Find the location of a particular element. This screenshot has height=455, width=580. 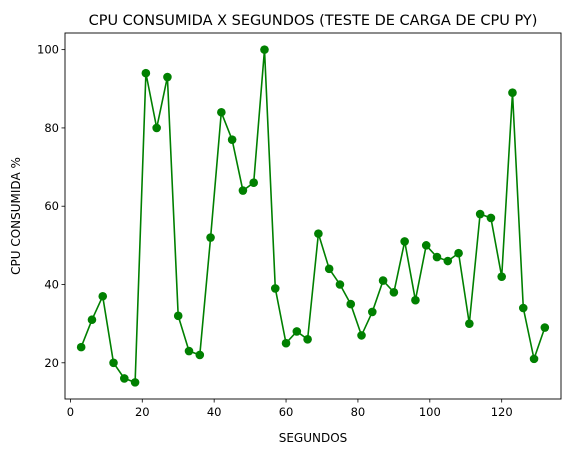

x-tick-label: 20 is located at coordinates (142, 412).